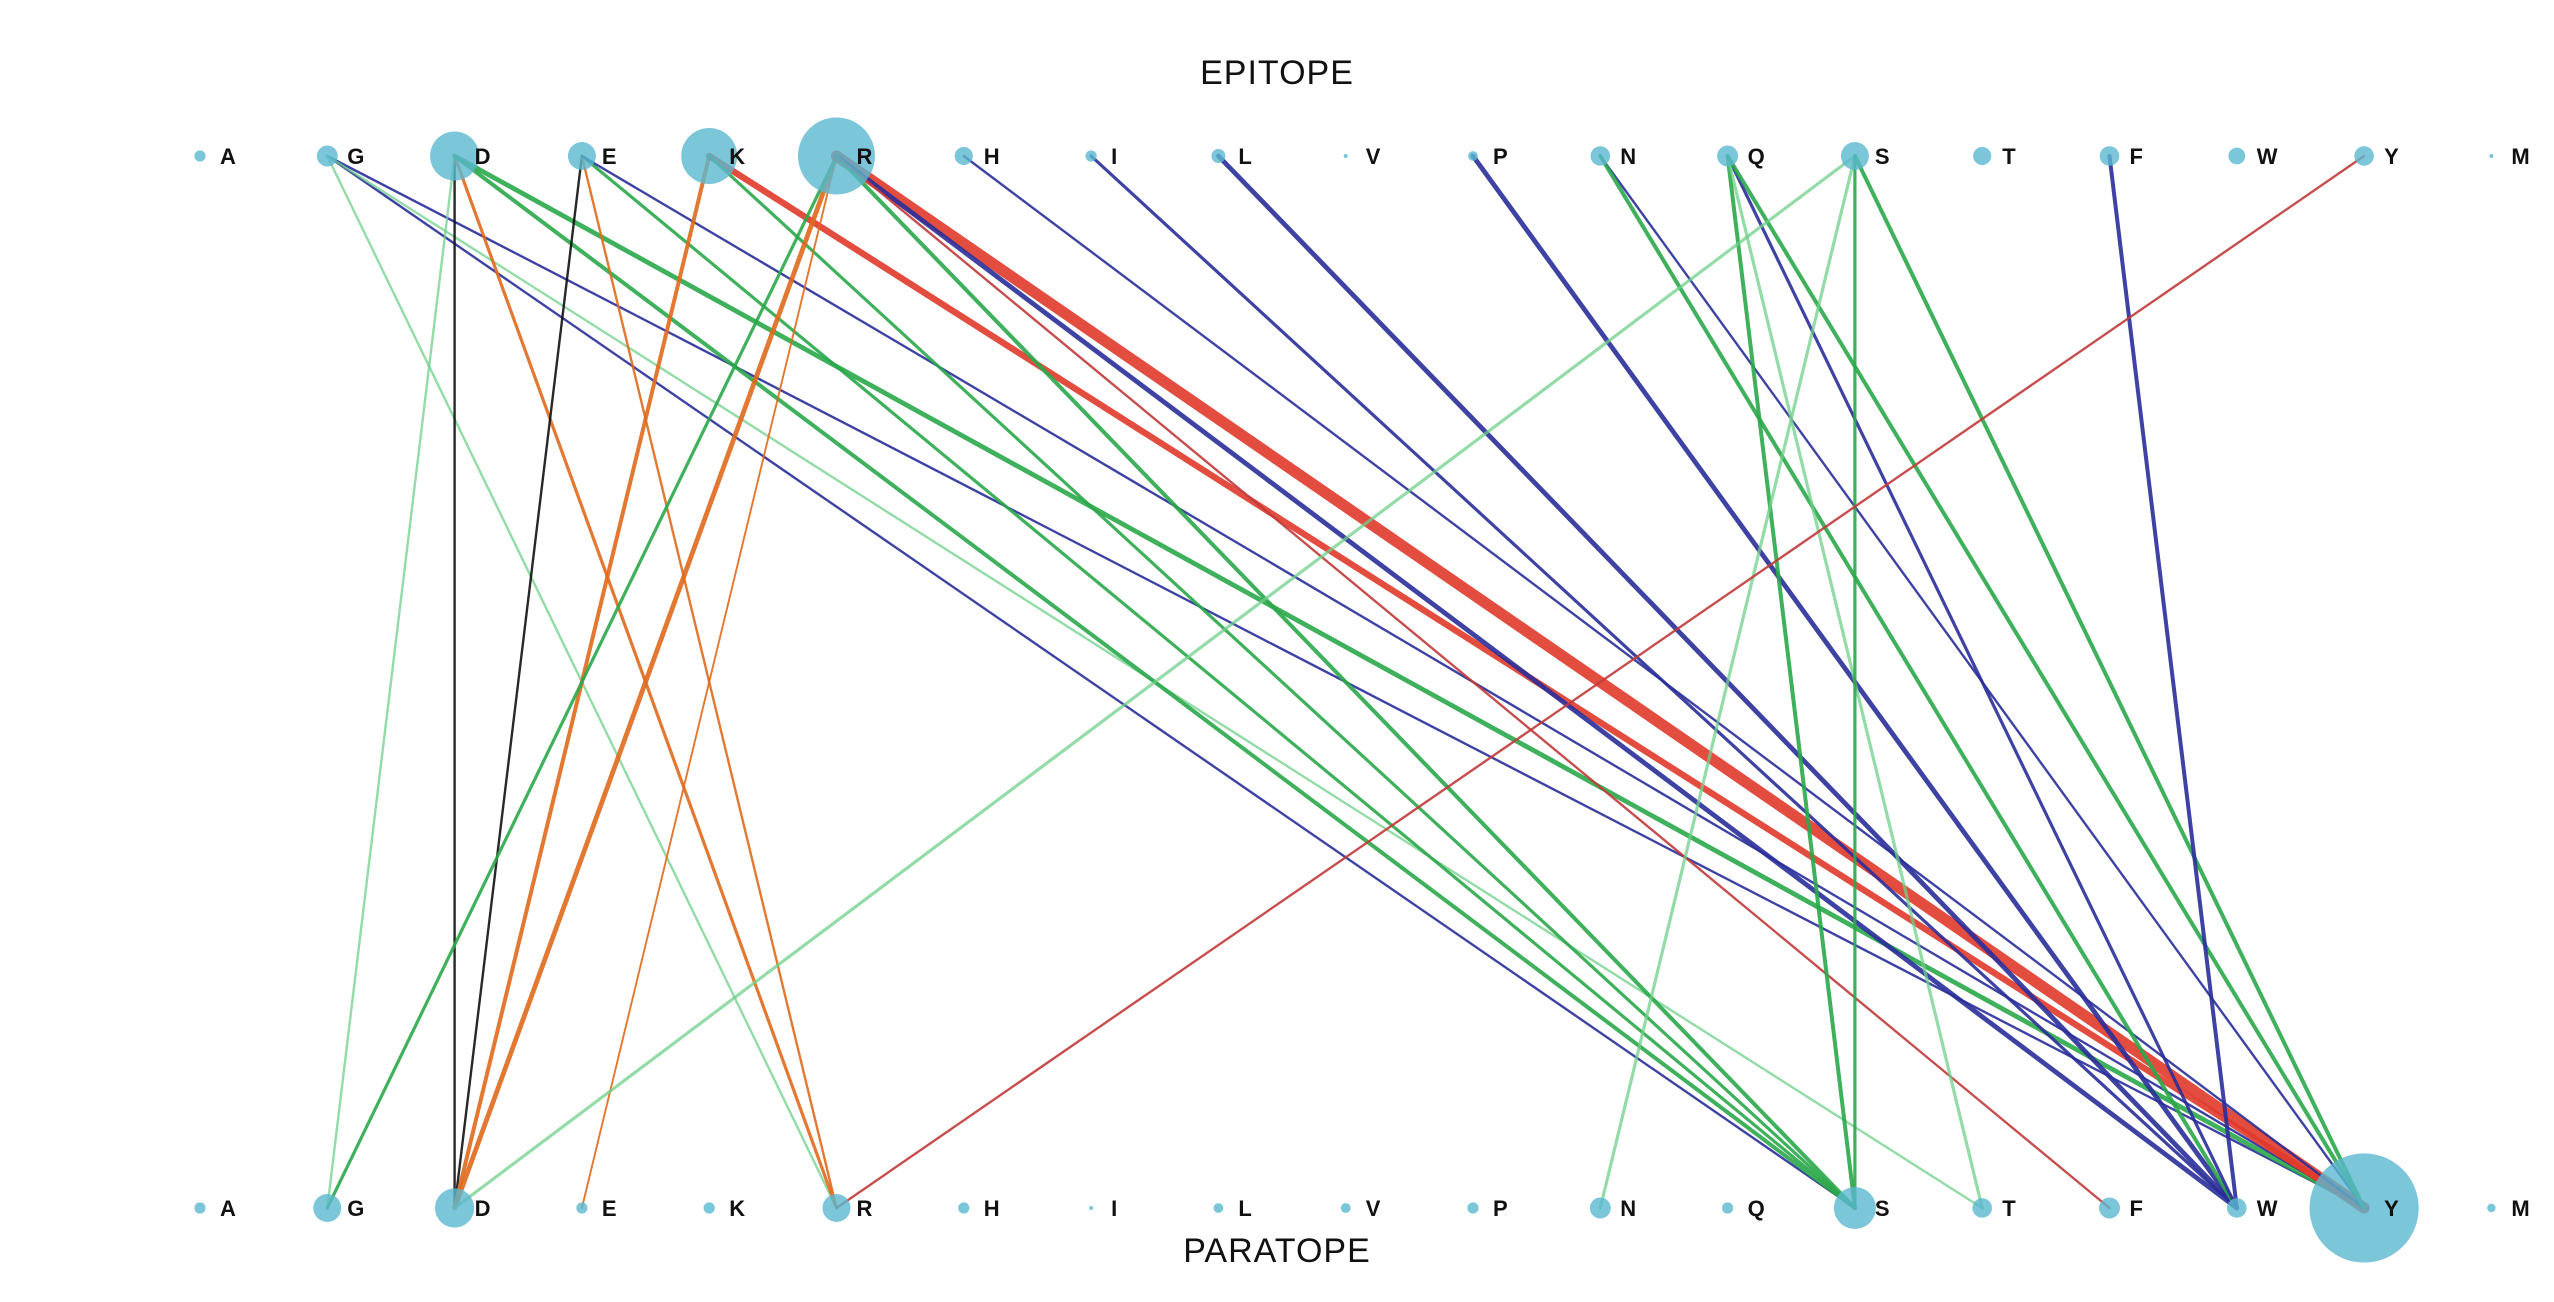 Image resolution: width=2554 pixels, height=1302 pixels. Describe the element at coordinates (1854, 1208) in the screenshot. I see `paratope-node-s` at that location.